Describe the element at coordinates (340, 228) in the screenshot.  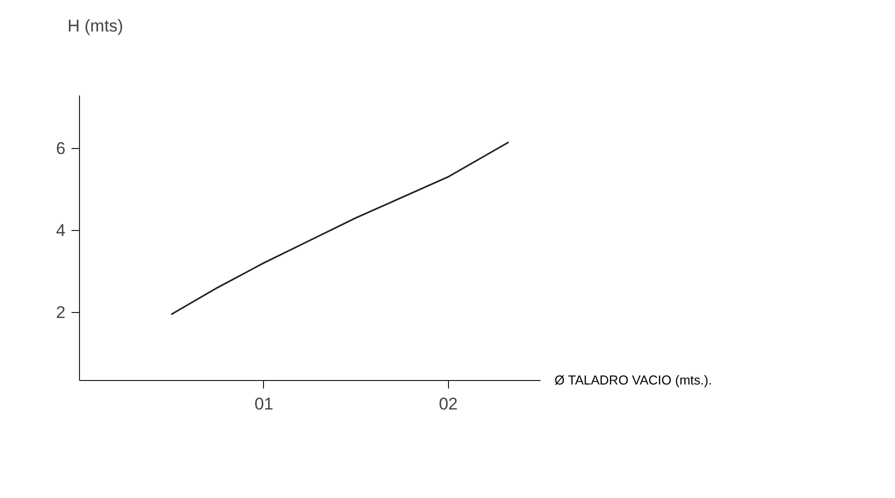
I see `line-series` at that location.